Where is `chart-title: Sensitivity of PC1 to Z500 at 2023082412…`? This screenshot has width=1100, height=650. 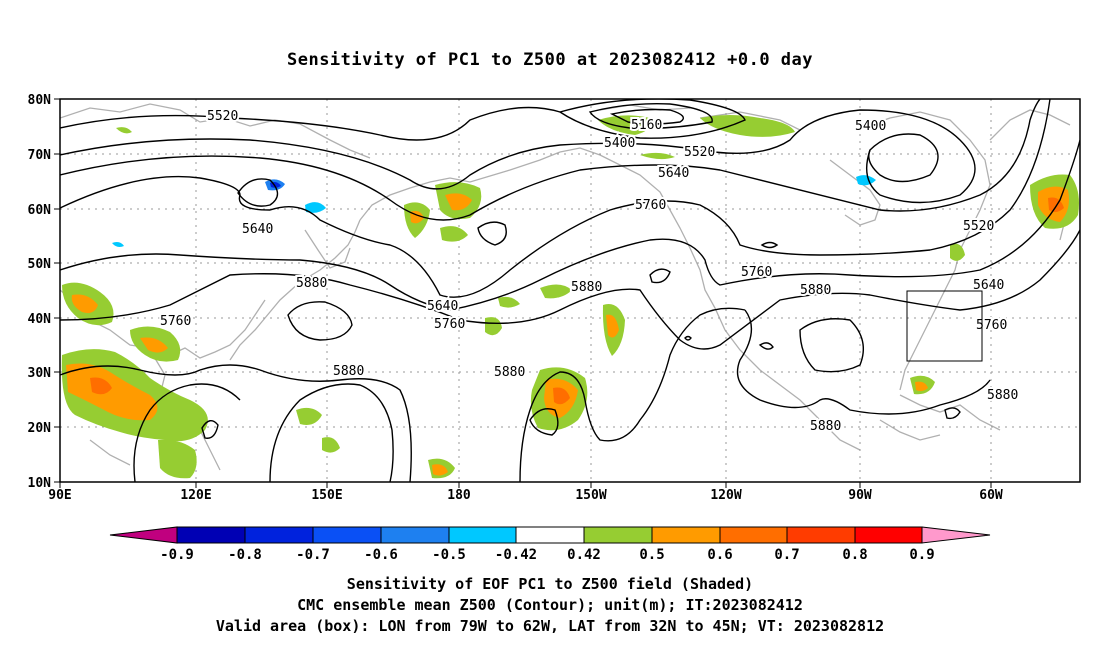
chart-title: Sensitivity of PC1 to Z500 at 2023082412… is located at coordinates (549, 60).